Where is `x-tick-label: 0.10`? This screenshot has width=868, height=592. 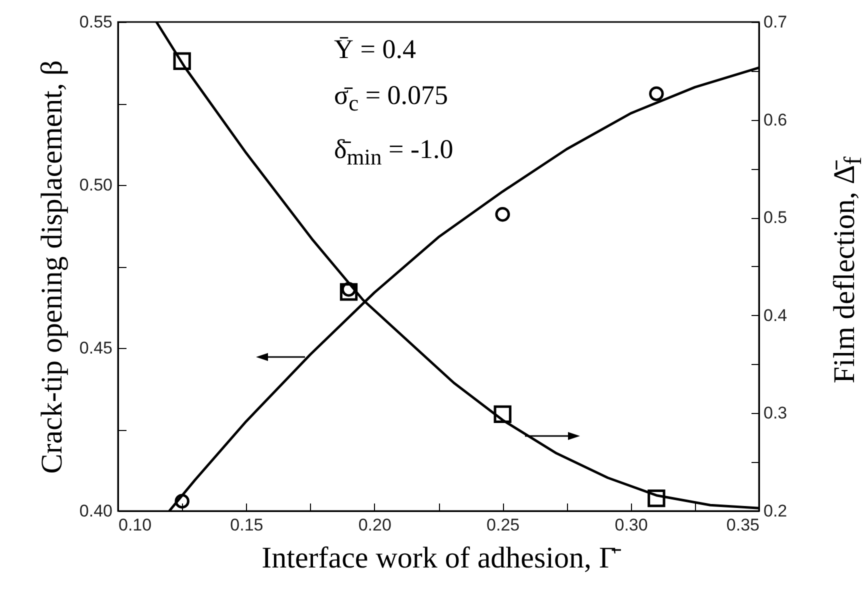 x-tick-label: 0.10 is located at coordinates (135, 525).